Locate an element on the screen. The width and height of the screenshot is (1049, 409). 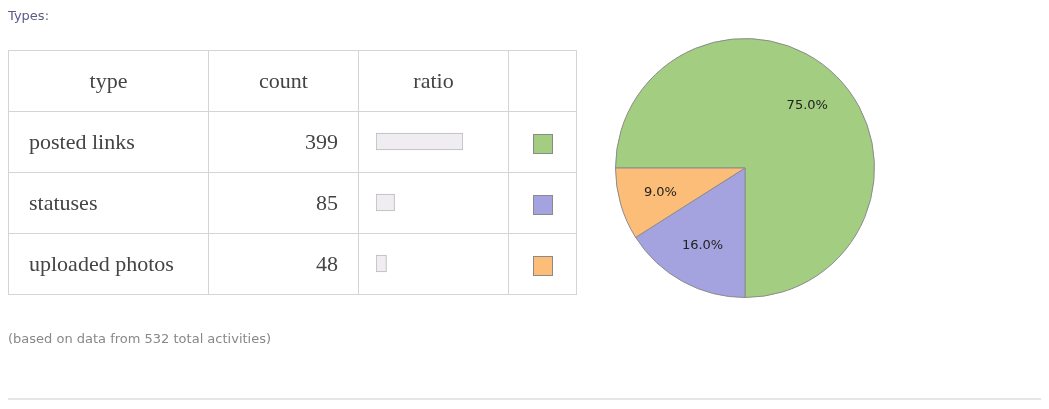
text: (based on data from 532 total activities) is located at coordinates (140, 338).